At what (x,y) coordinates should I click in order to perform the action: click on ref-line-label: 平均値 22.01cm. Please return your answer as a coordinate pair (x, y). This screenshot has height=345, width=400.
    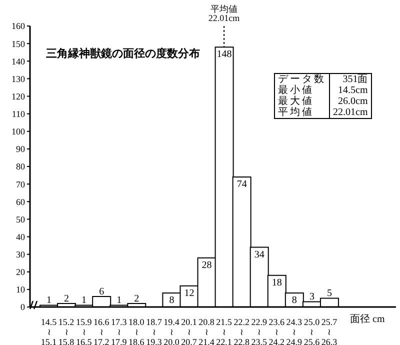
    Looking at the image, I should click on (224, 13).